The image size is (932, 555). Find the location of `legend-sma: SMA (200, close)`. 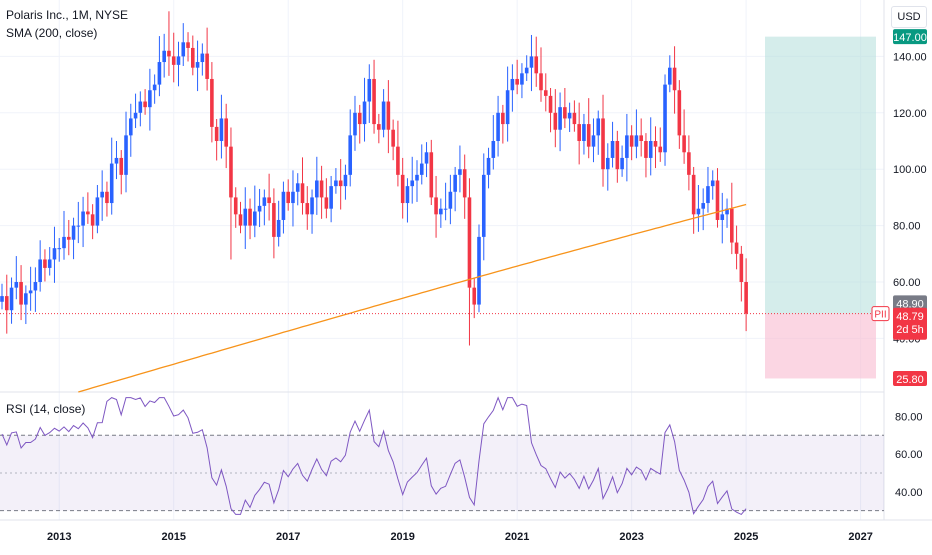

legend-sma: SMA (200, close) is located at coordinates (52, 33).